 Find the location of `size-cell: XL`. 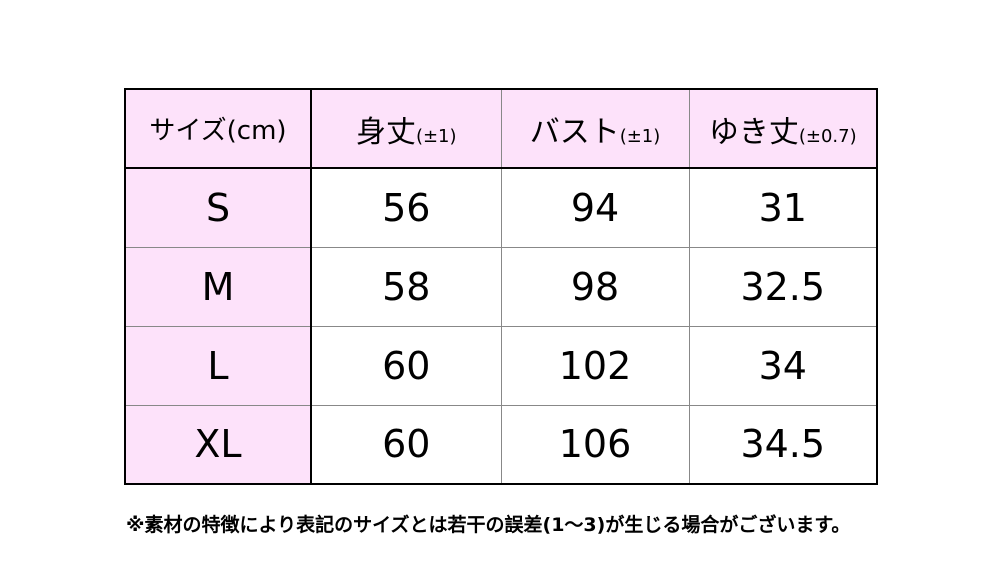

size-cell: XL is located at coordinates (218, 444).